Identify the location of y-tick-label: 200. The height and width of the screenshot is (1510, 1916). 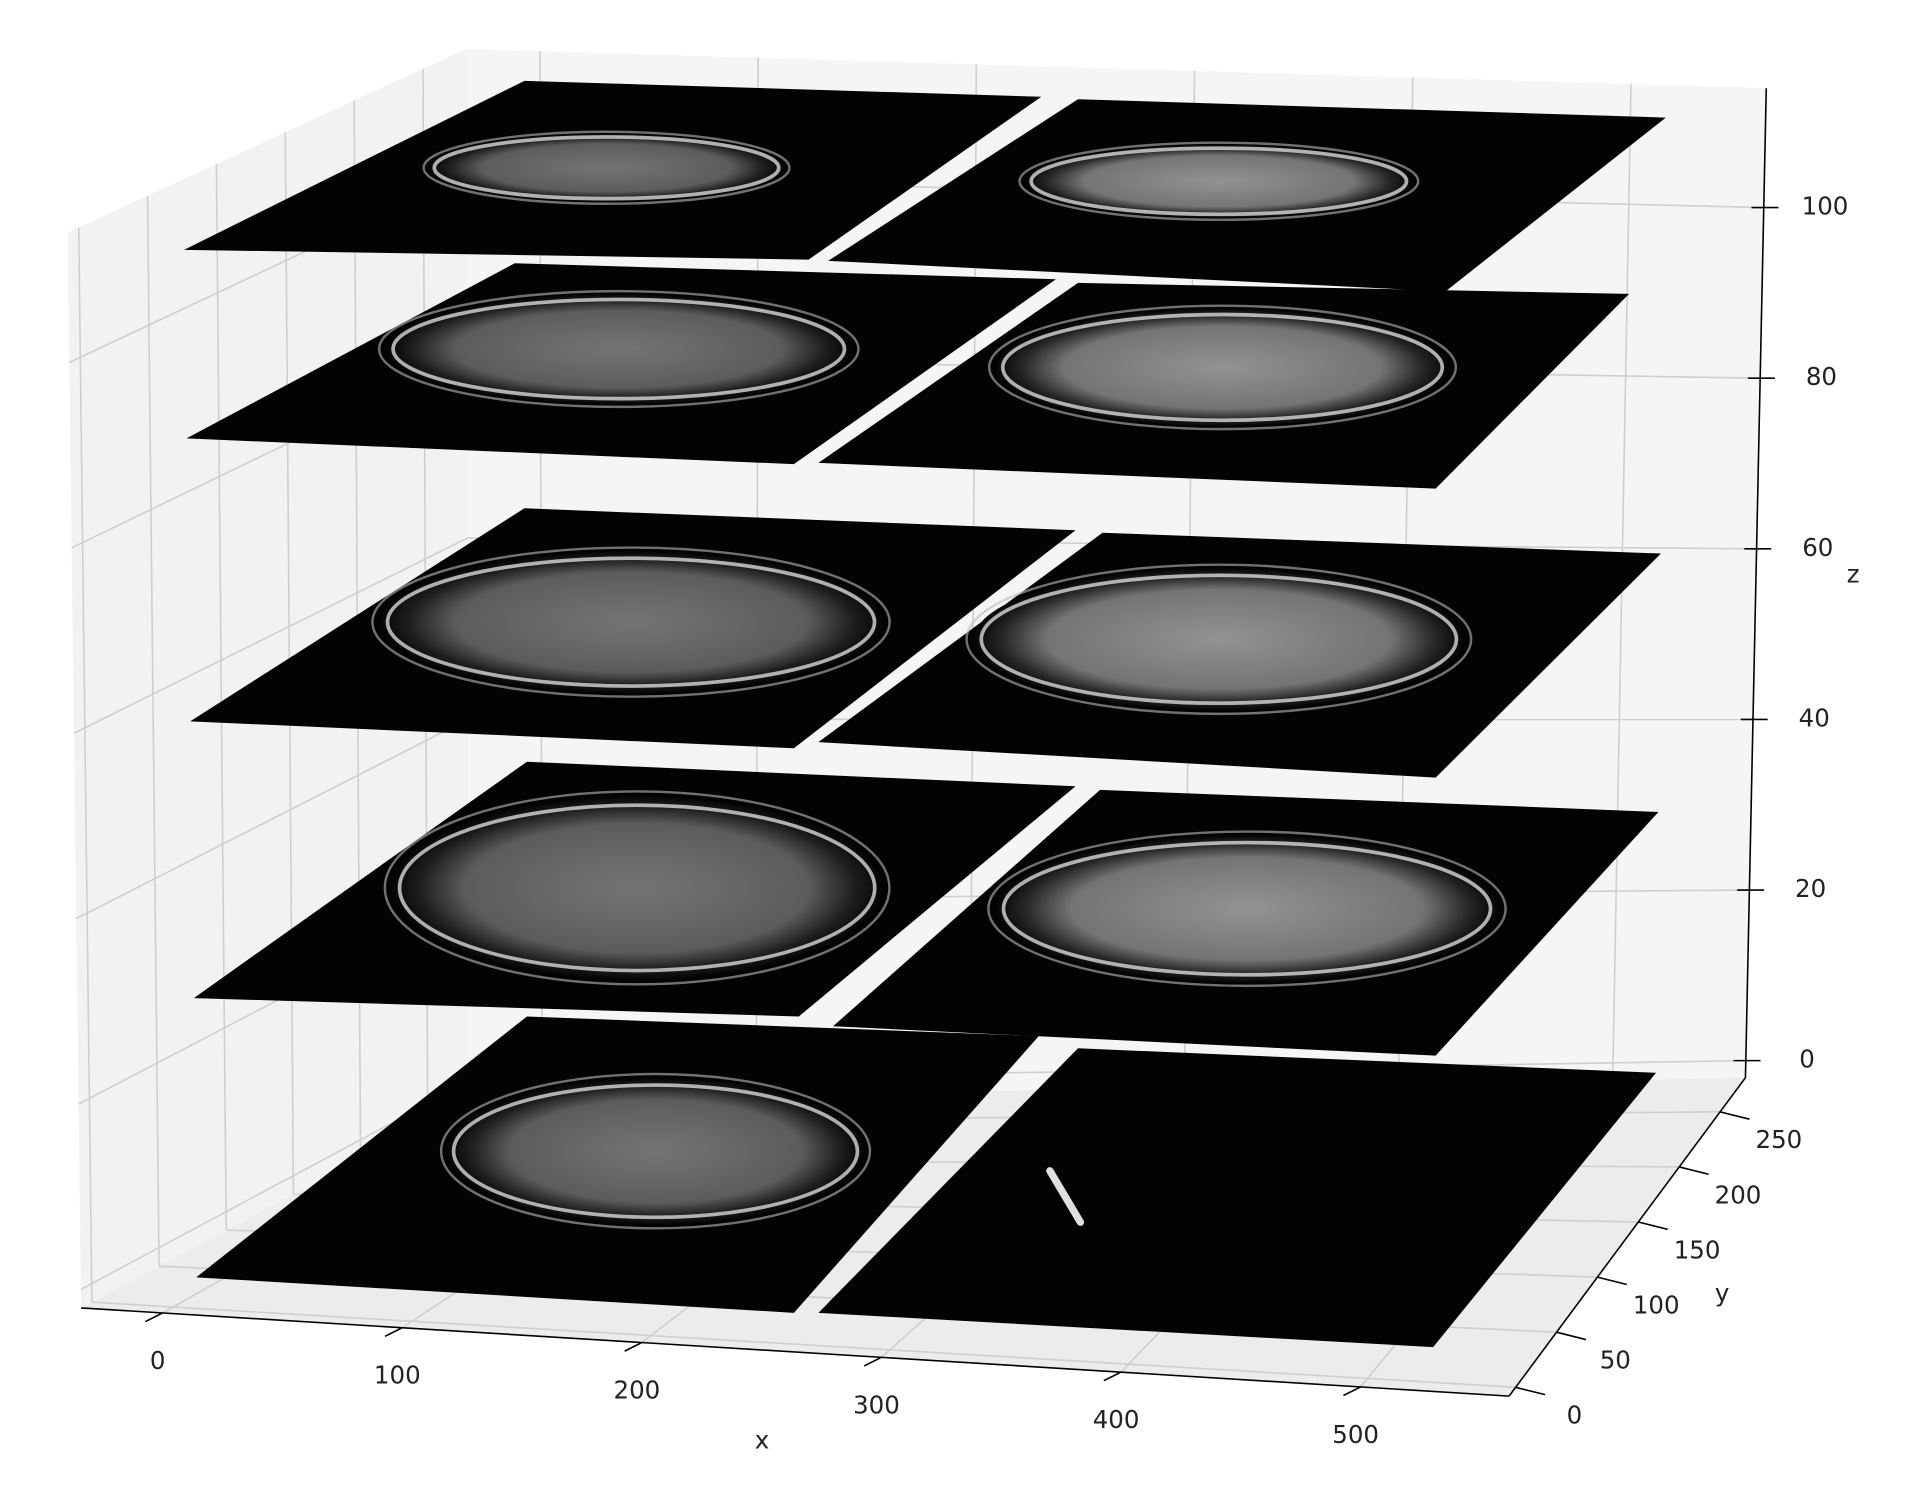
(1738, 1194).